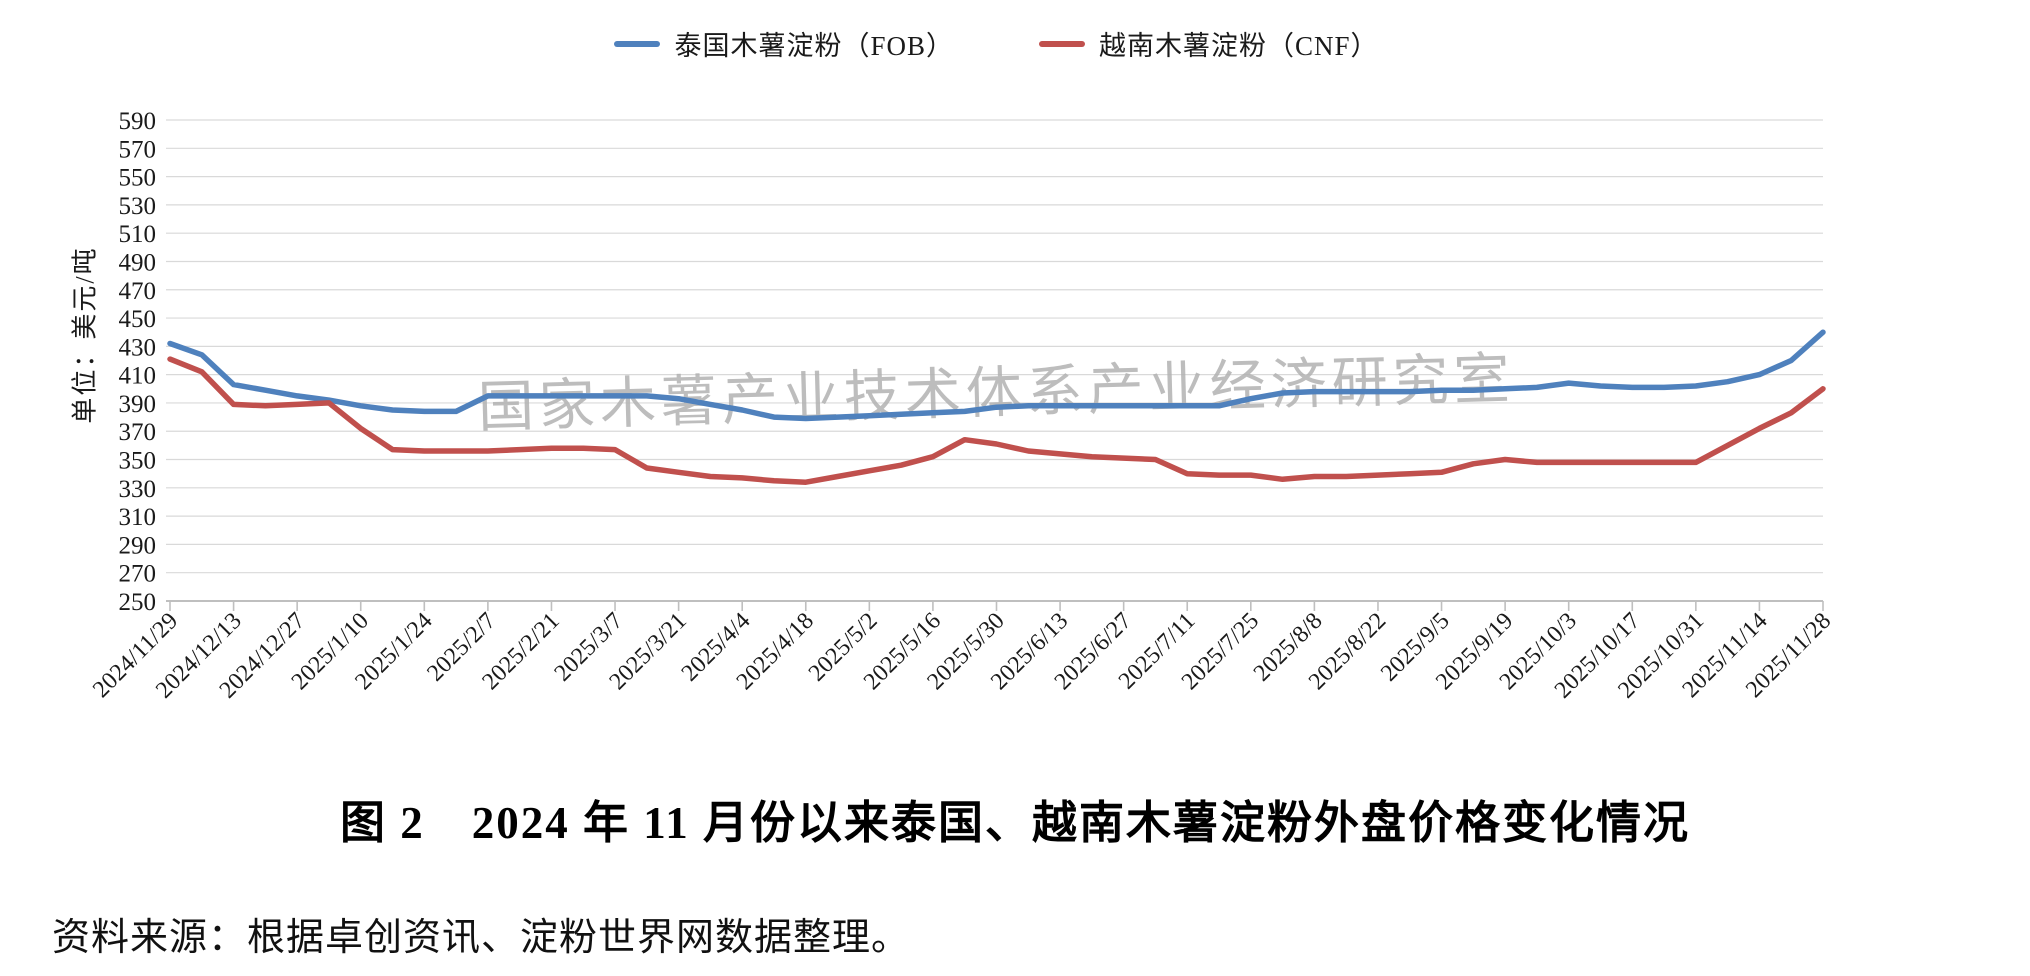  Describe the element at coordinates (138, 602) in the screenshot. I see `y-tick-label: 250` at that location.